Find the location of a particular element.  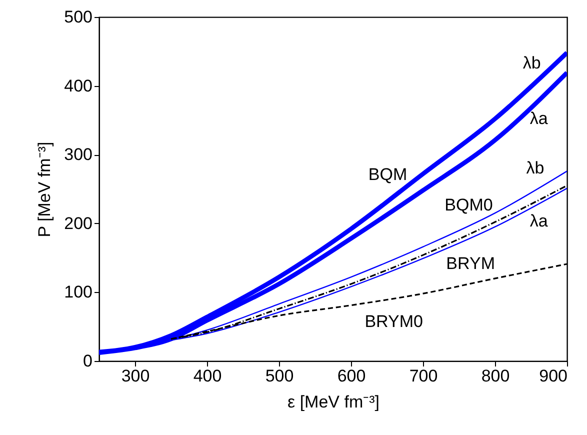

y-tick-label: 0 is located at coordinates (87, 361).